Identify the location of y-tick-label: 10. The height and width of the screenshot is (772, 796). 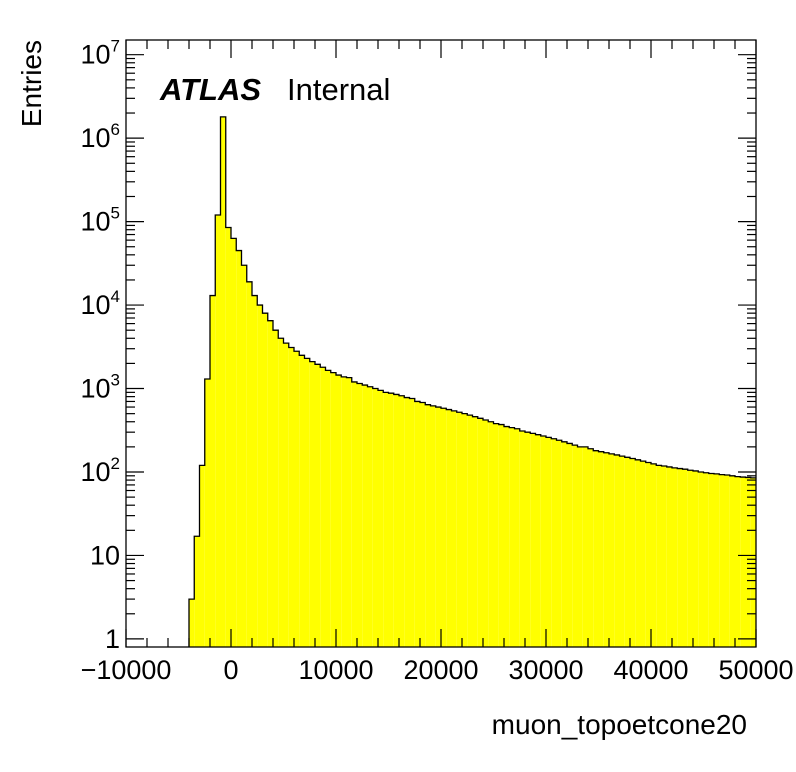
(105, 555).